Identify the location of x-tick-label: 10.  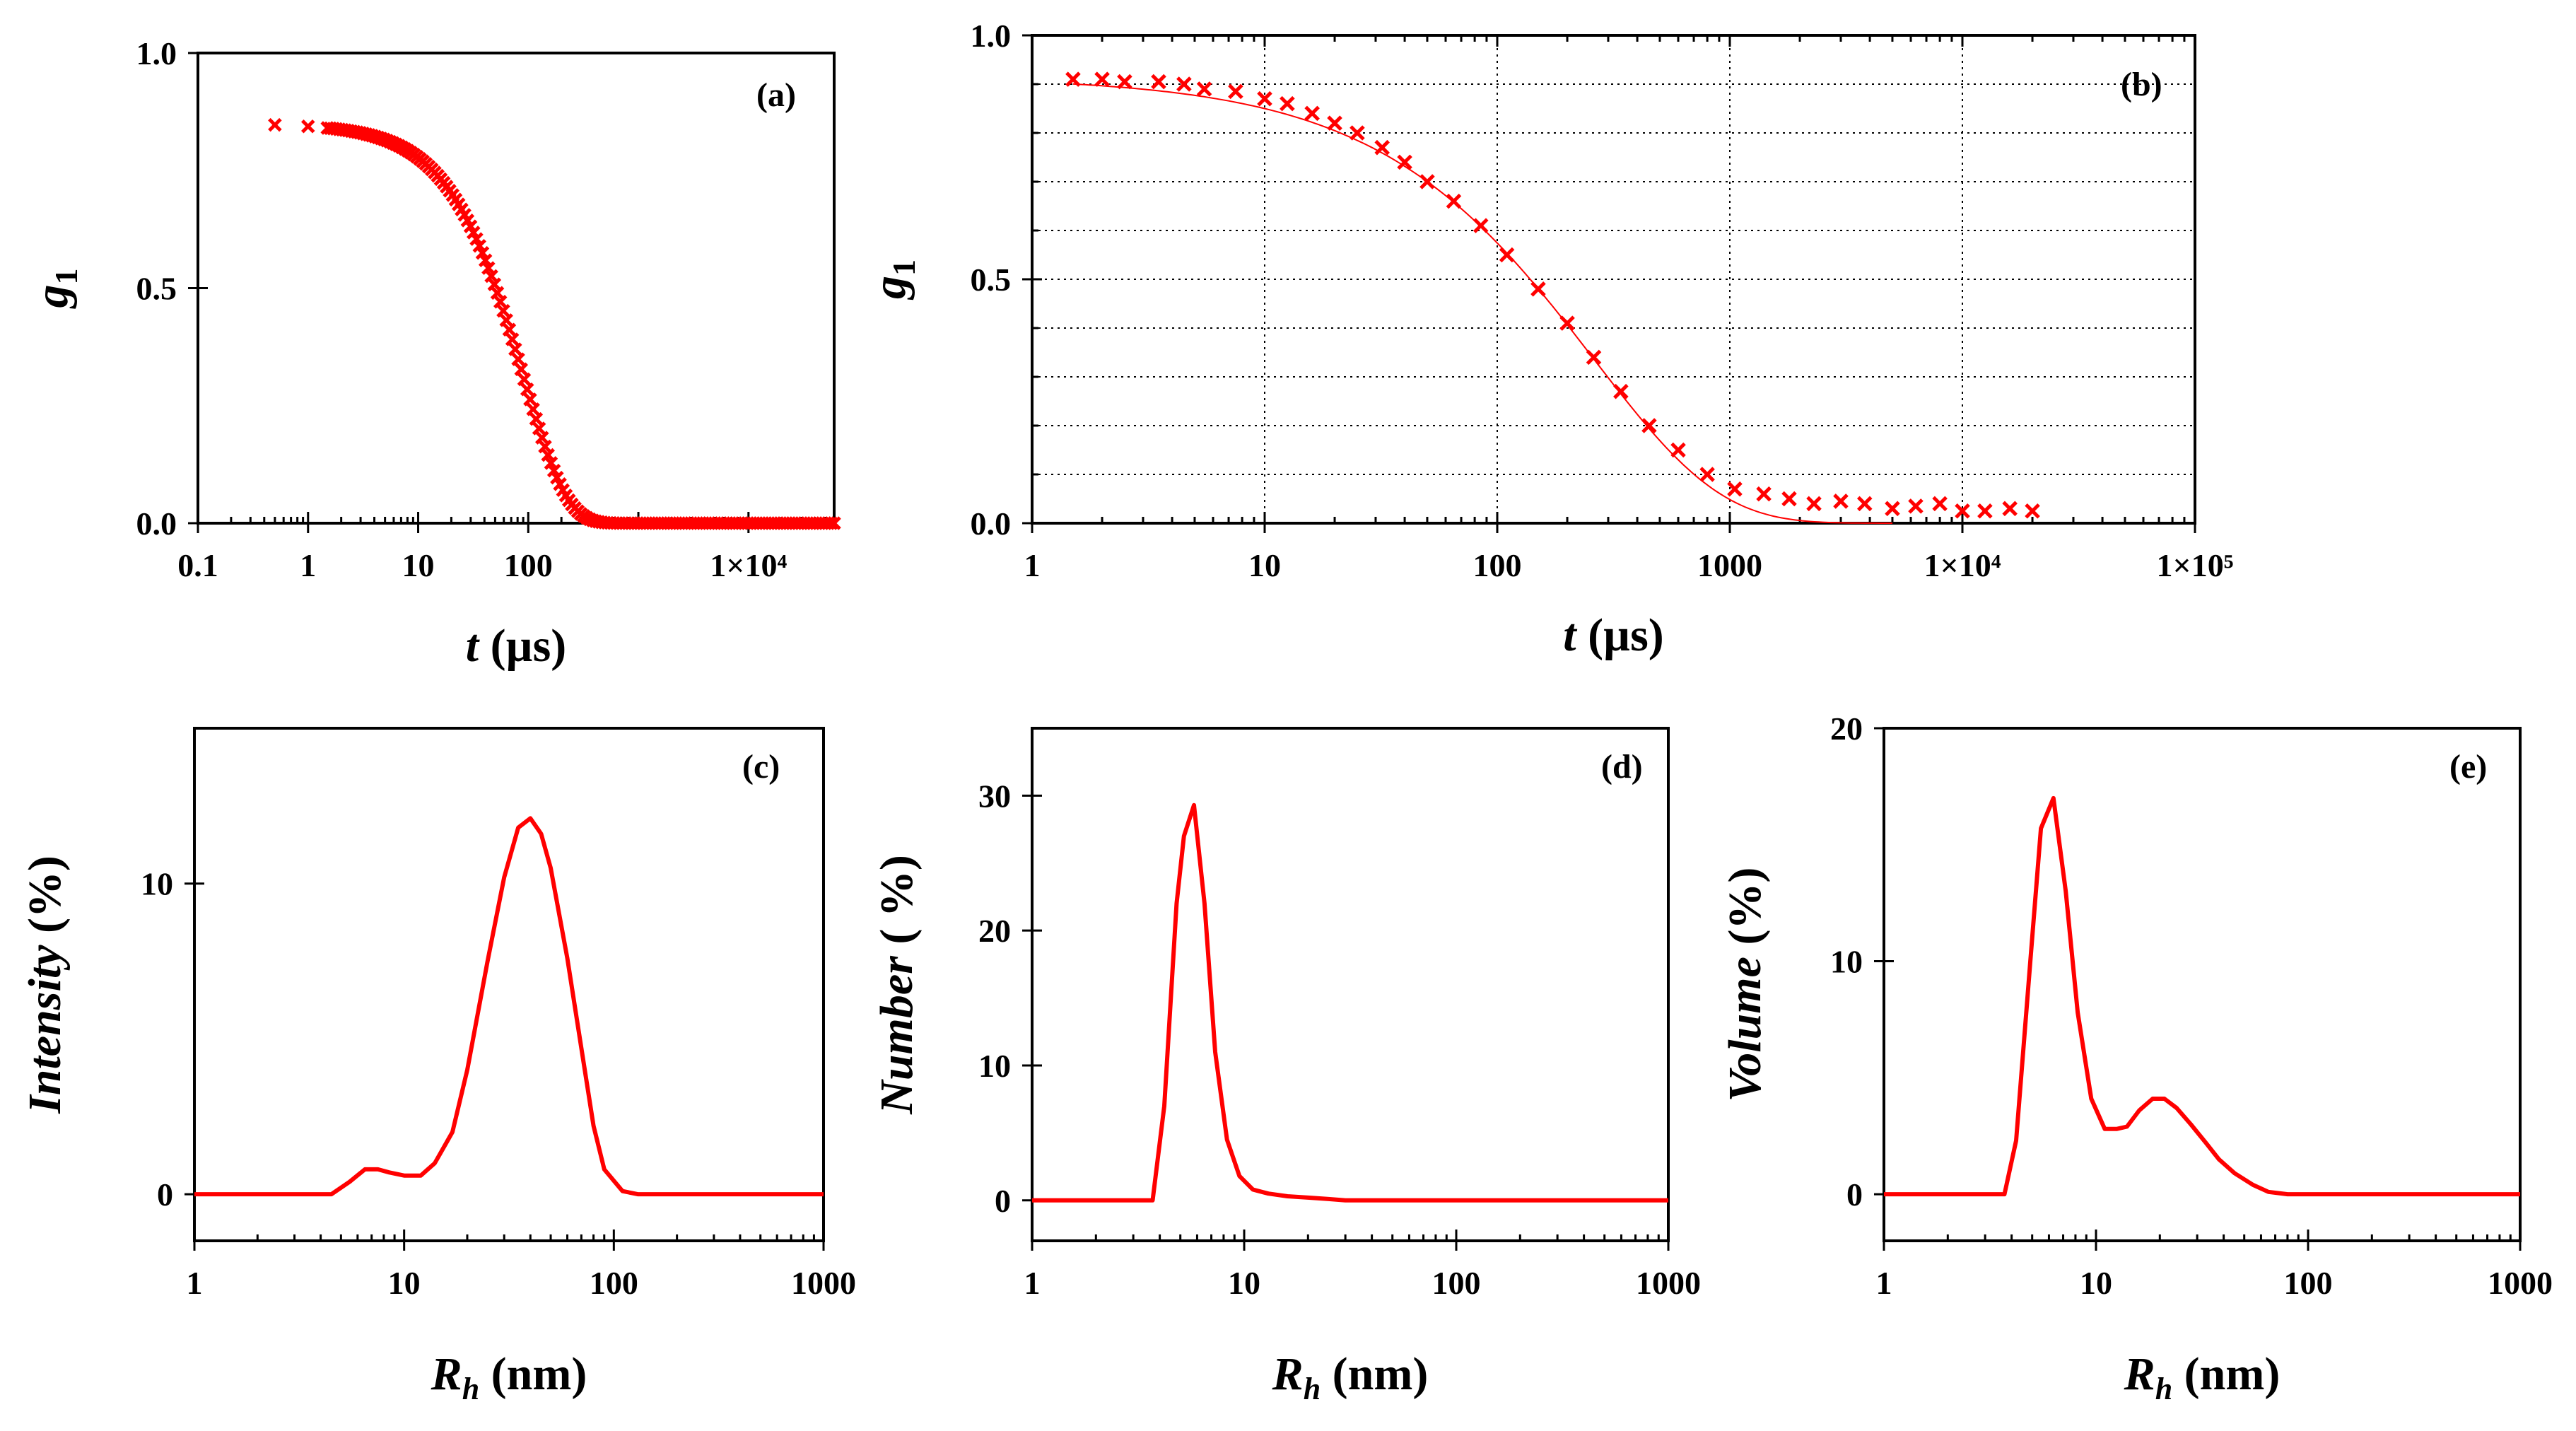
(1265, 565).